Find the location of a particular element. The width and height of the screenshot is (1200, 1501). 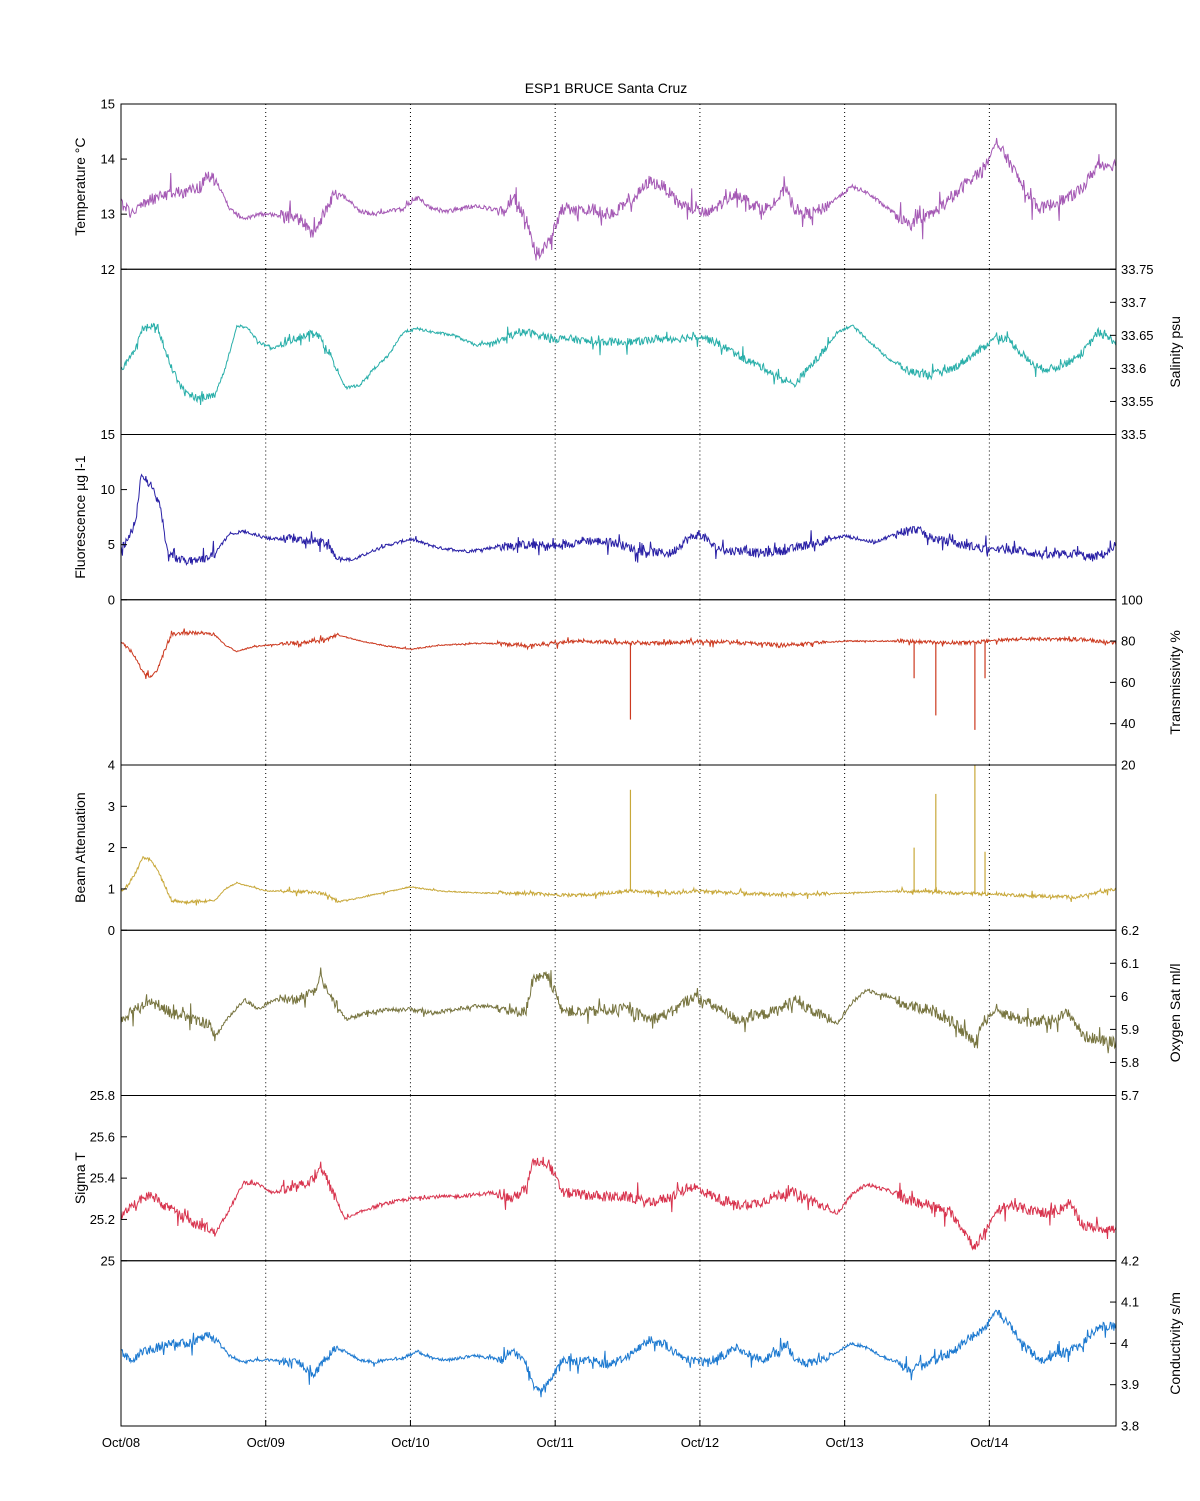

y-tick-label: 13 is located at coordinates (108, 214).